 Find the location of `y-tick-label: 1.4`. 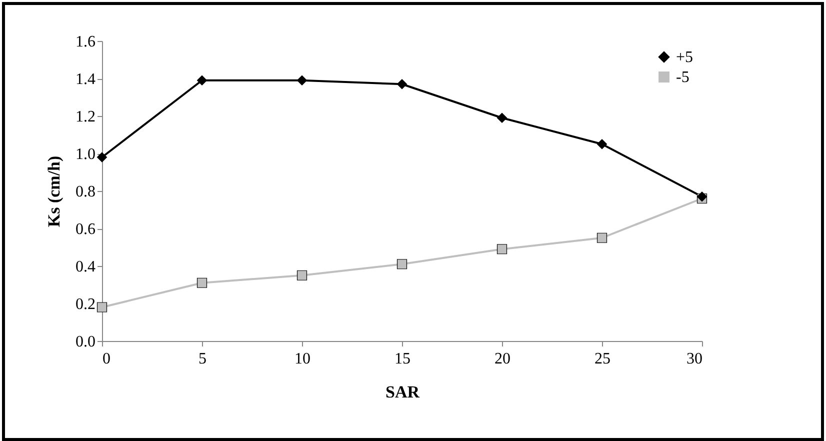

y-tick-label: 1.4 is located at coordinates (86, 79).